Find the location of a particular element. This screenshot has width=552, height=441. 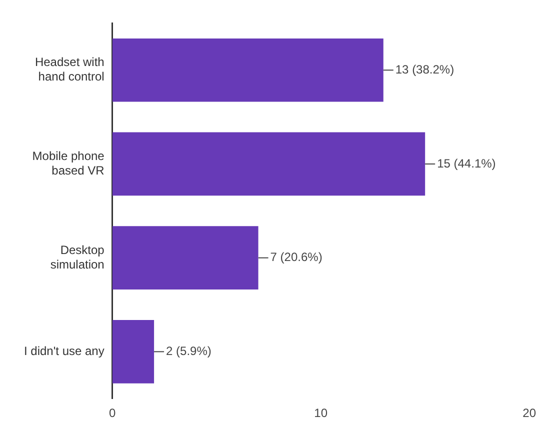

data-label: 15 (44.1%) is located at coordinates (466, 163).